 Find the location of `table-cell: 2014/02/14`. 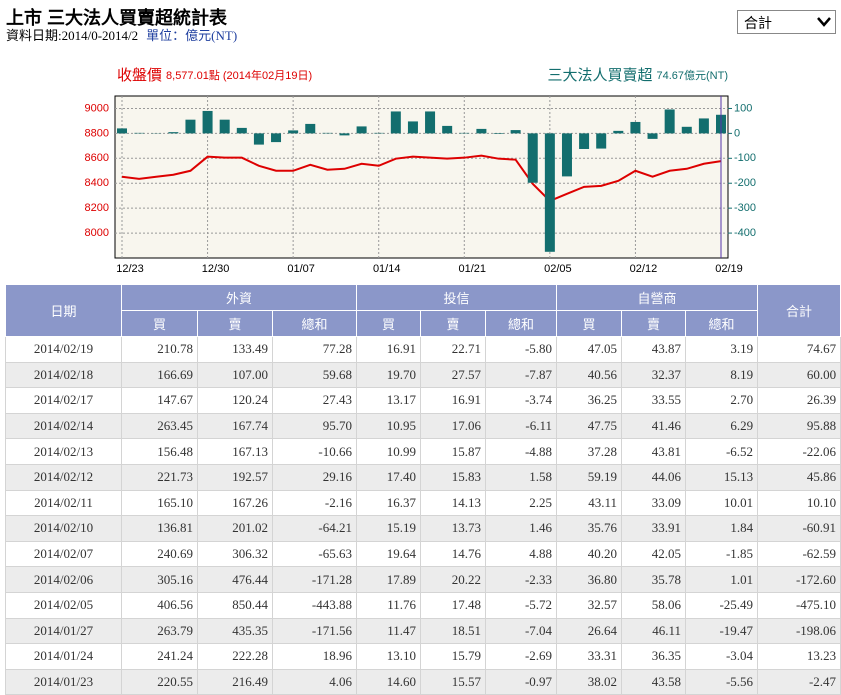

table-cell: 2014/02/14 is located at coordinates (64, 426).